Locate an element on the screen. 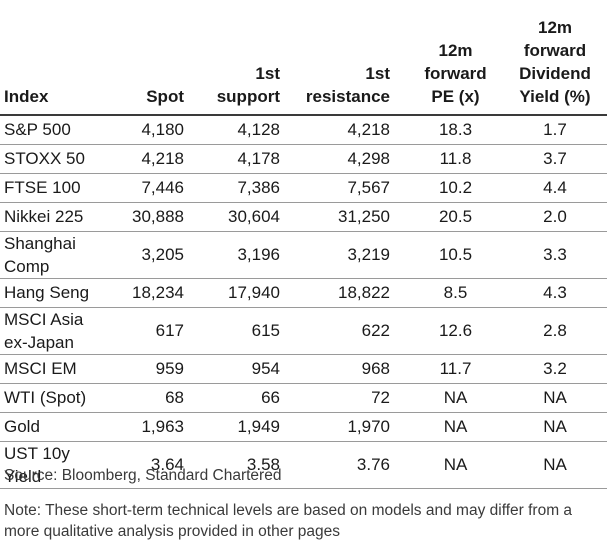  cell-index: WTI (Spot) is located at coordinates (45, 397).